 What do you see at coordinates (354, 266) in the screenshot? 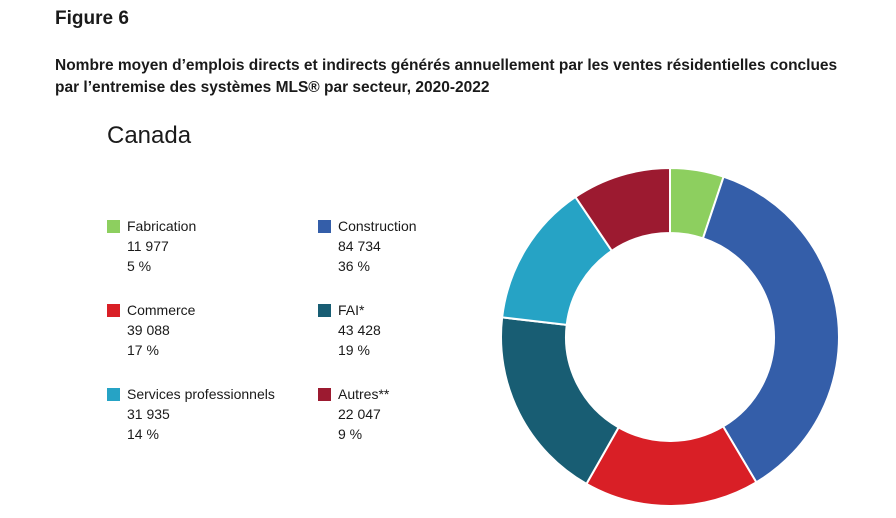
I see `legend-percent: 36 %` at bounding box center [354, 266].